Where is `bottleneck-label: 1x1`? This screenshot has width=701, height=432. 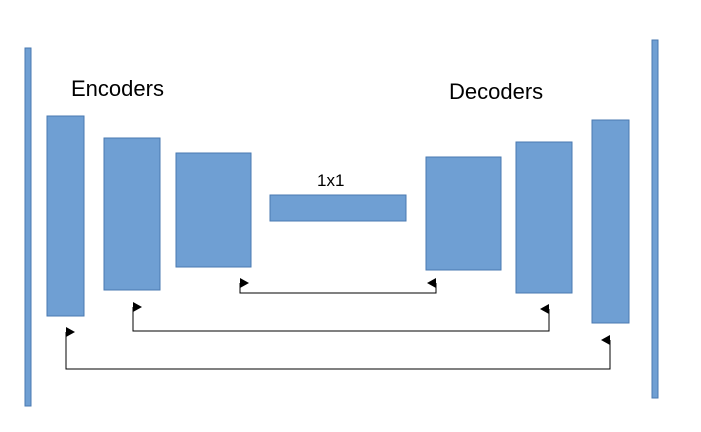 bottleneck-label: 1x1 is located at coordinates (330, 180).